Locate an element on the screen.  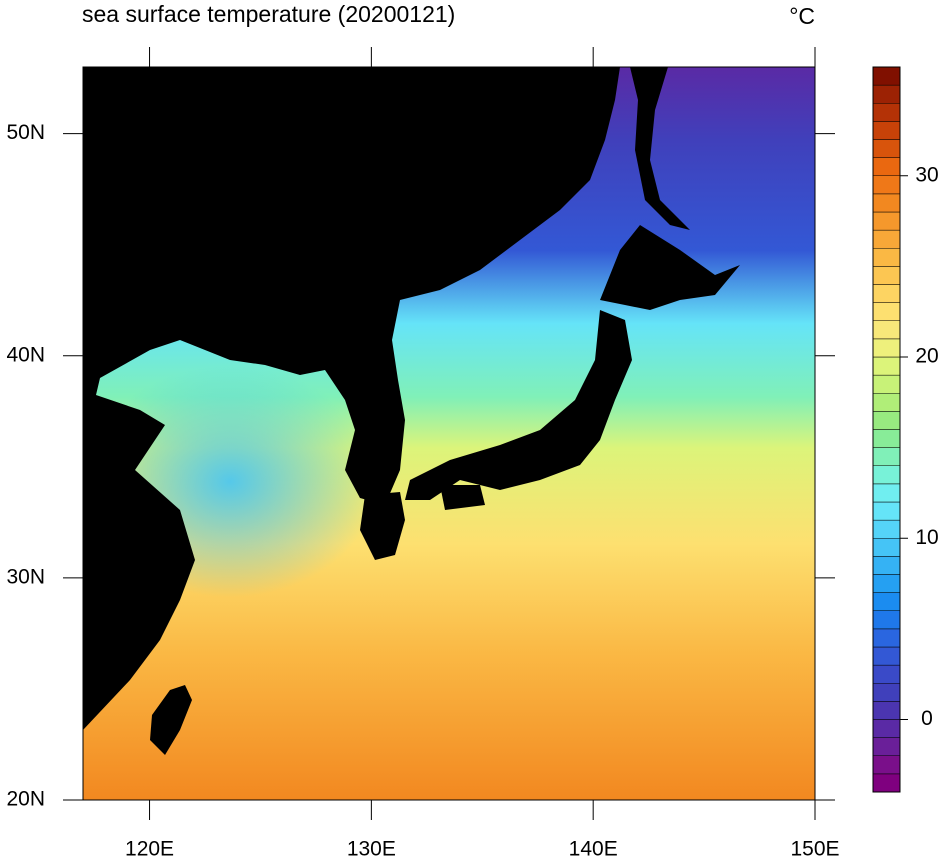
colorbar-tick-label: 30 is located at coordinates (926, 174).